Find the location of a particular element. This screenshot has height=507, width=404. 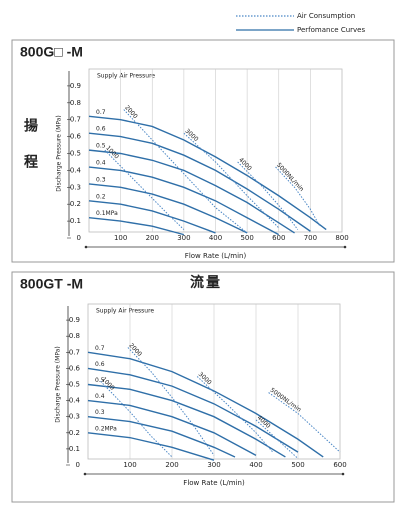

legend-label: Air Consumption is located at coordinates (326, 16).